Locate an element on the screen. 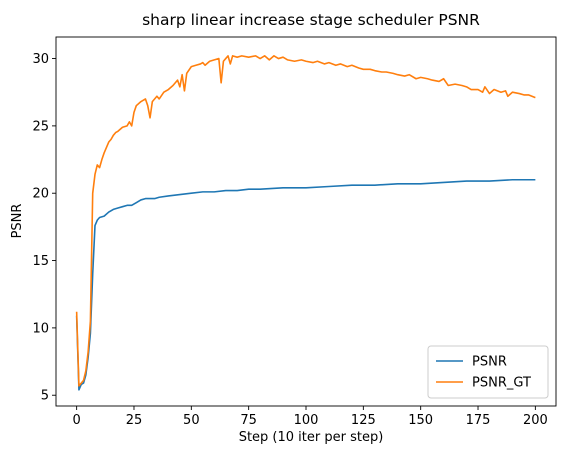 The image size is (562, 460). x-tick-label: 200 is located at coordinates (535, 420).